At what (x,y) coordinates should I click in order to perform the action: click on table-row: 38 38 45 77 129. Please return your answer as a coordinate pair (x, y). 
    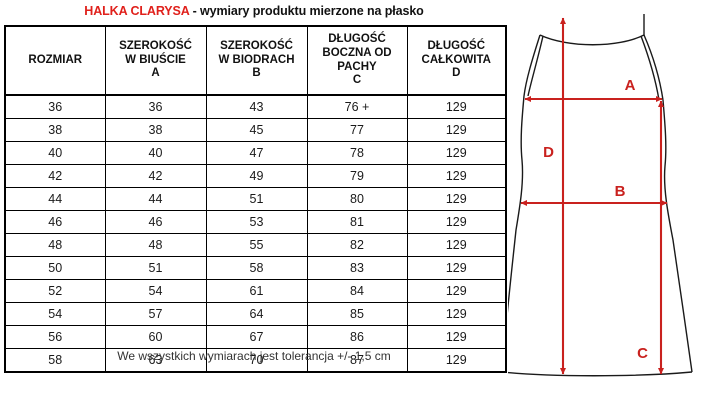
    Looking at the image, I should click on (255, 130).